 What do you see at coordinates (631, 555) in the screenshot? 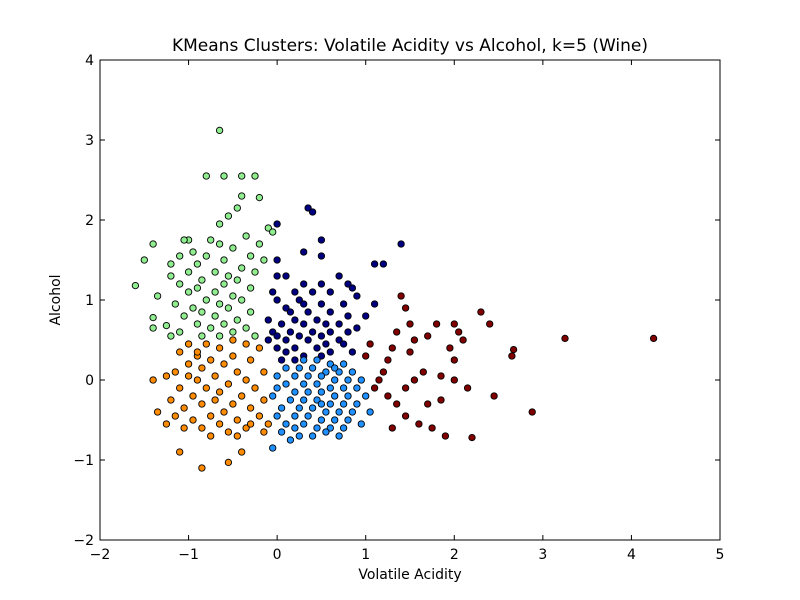
I see `x-tick-label: 4` at bounding box center [631, 555].